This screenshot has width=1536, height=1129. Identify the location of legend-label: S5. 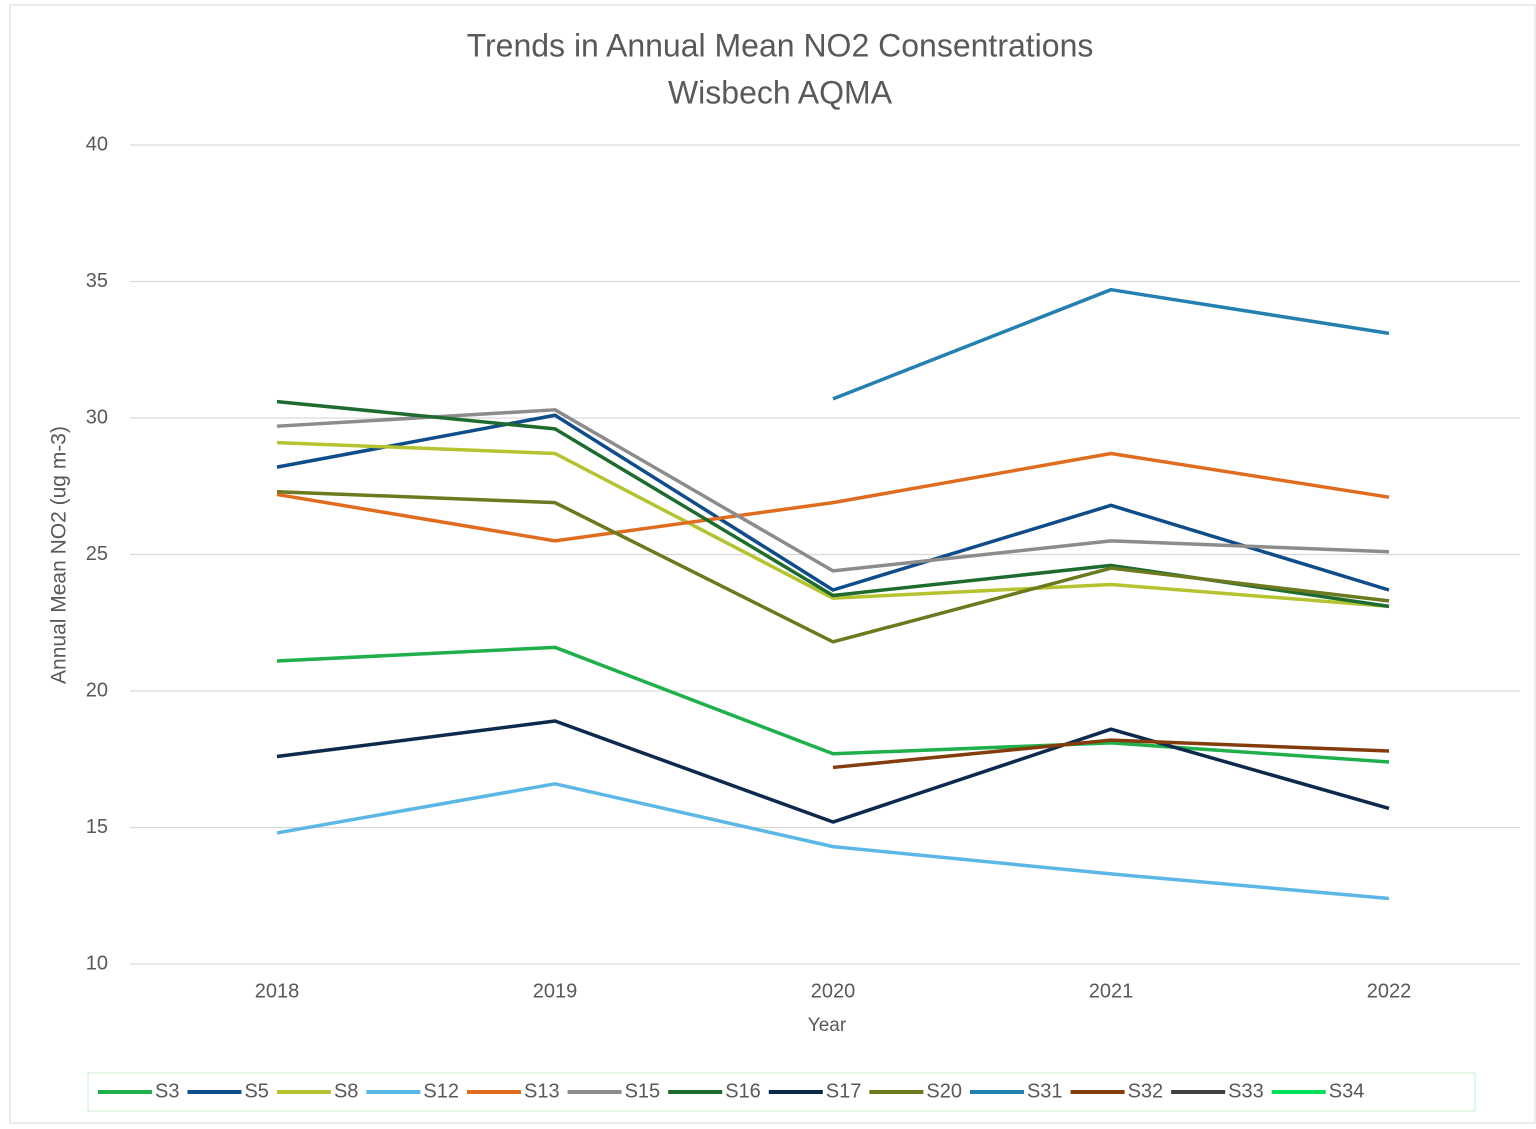
(256, 1091).